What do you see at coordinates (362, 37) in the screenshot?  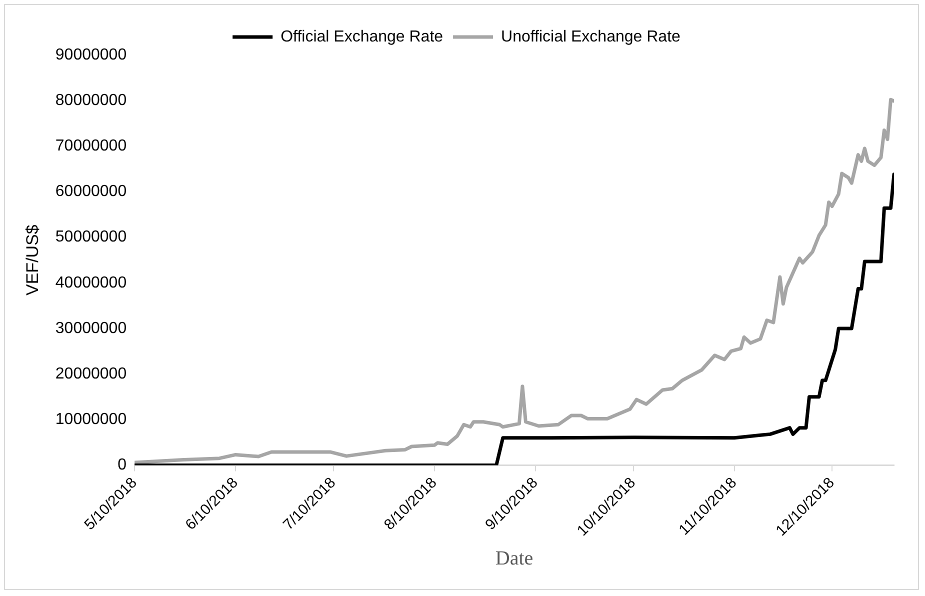 I see `legend-label: Official Exchange Rate` at bounding box center [362, 37].